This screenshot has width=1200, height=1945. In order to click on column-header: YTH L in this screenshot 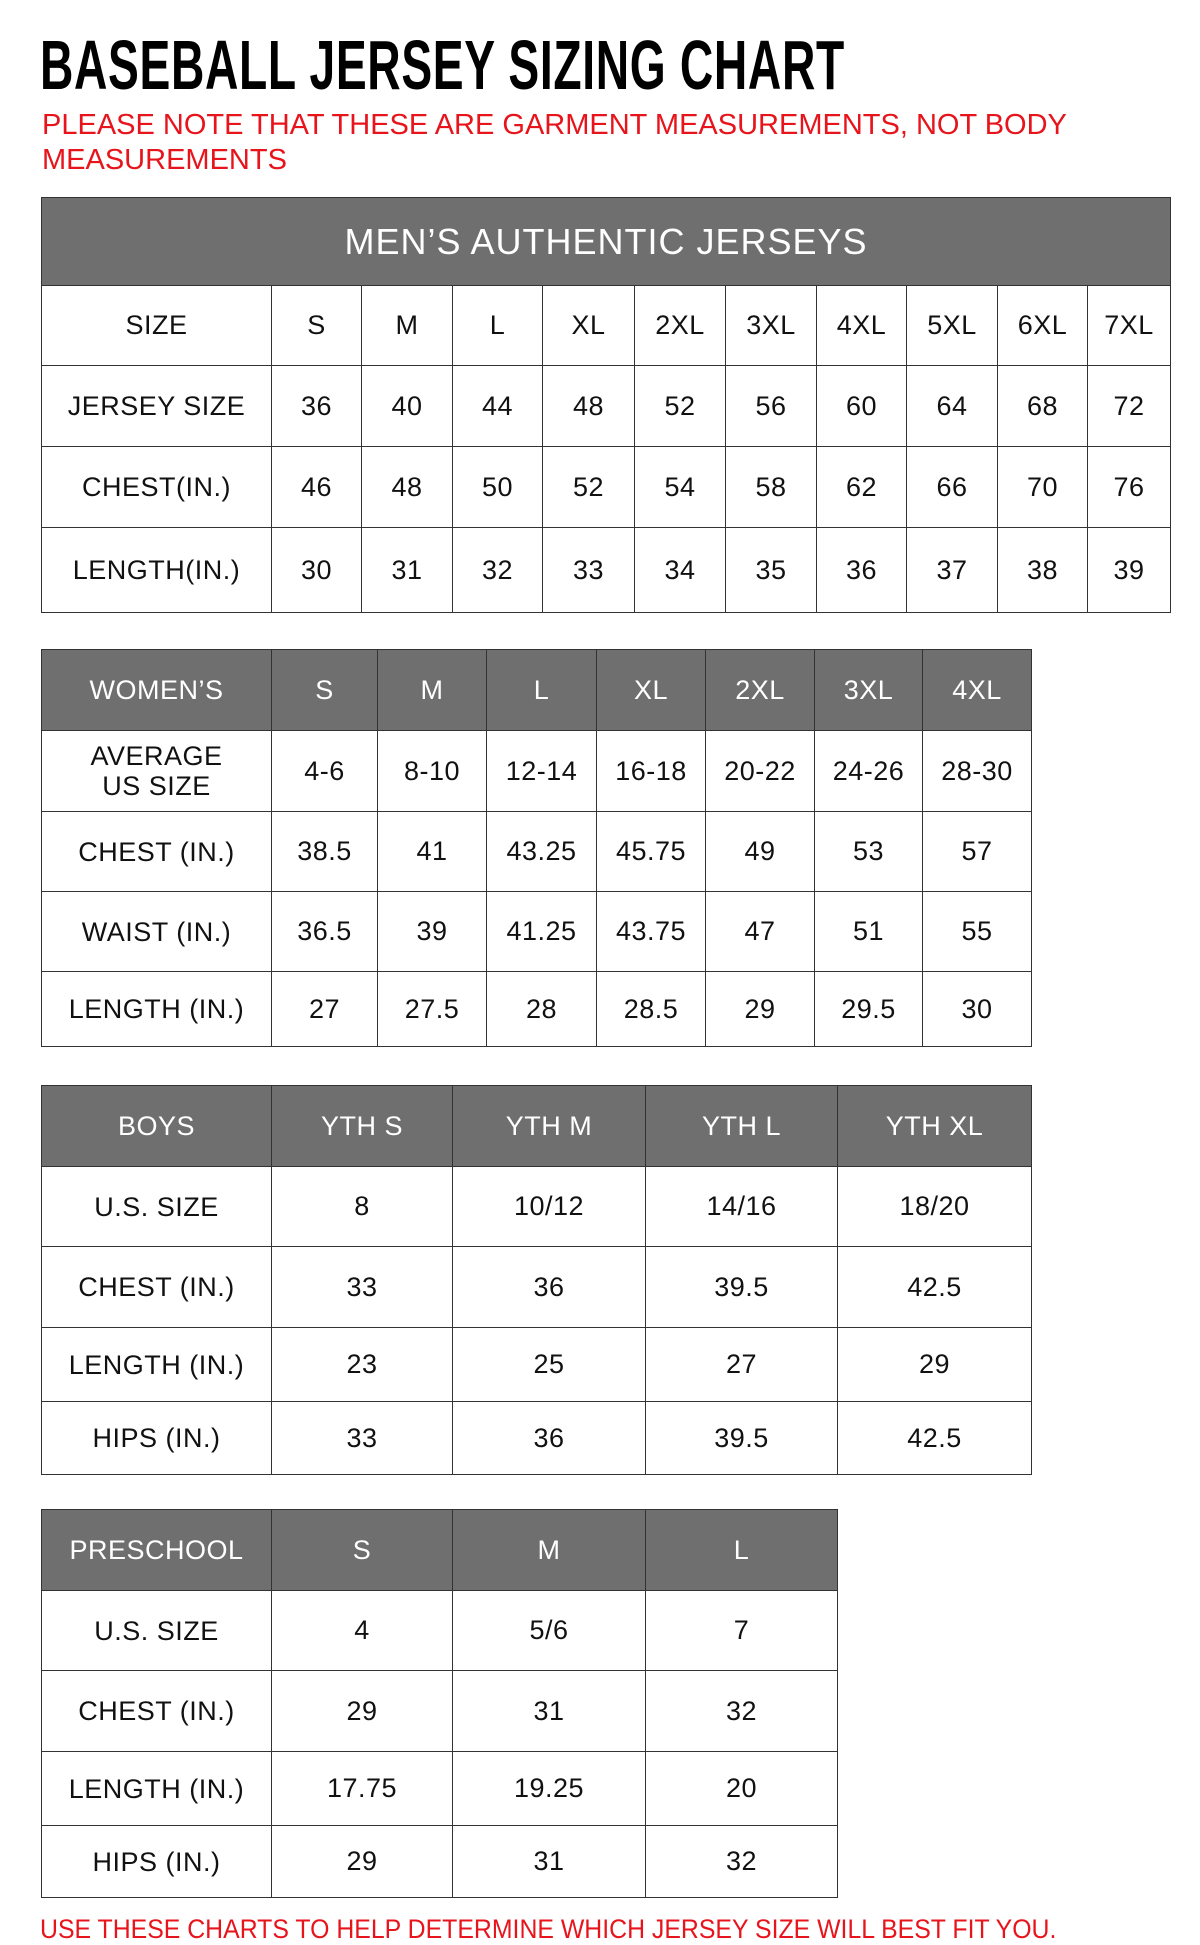, I will do `click(741, 1126)`.